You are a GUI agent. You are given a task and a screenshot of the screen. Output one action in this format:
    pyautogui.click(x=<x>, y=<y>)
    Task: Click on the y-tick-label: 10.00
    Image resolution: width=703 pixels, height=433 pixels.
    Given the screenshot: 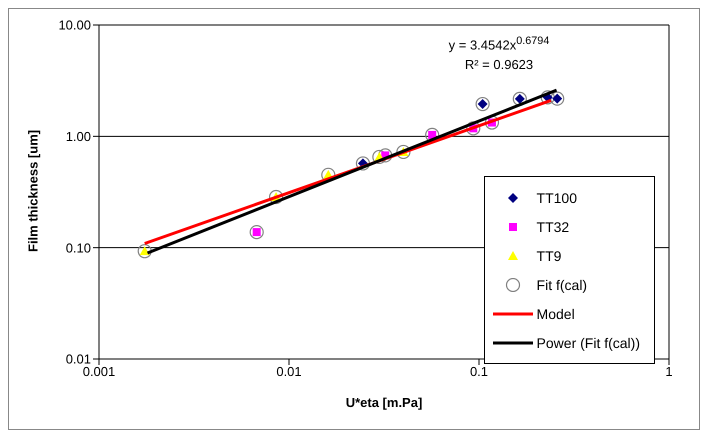 What is the action you would take?
    pyautogui.click(x=74, y=25)
    